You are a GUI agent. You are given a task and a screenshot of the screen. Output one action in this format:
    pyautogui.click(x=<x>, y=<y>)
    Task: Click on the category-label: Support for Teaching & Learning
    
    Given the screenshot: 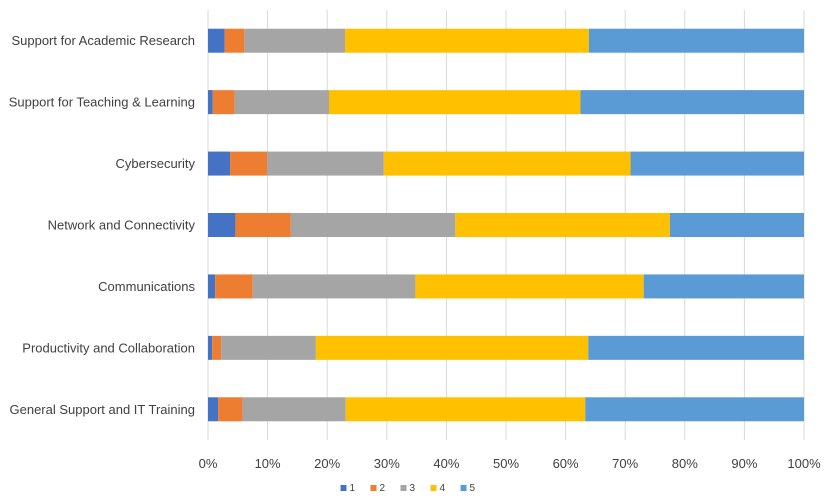 What is the action you would take?
    pyautogui.click(x=102, y=102)
    